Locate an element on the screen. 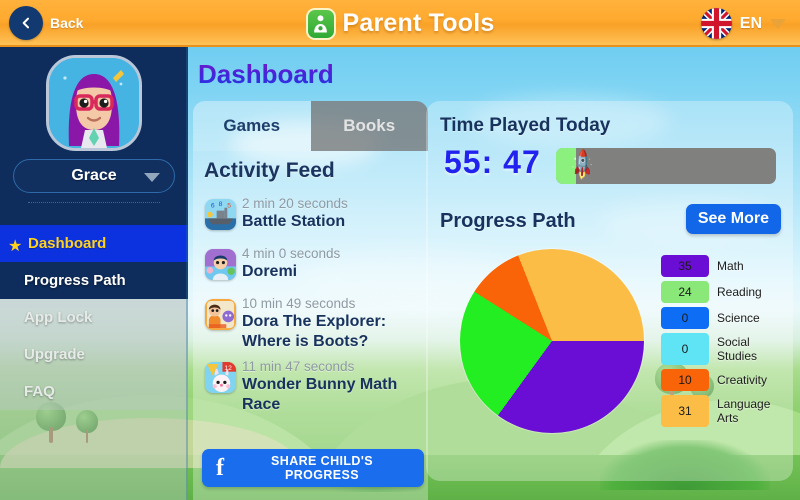 The height and width of the screenshot is (500, 800). activity-feed-list: 6 8 5 2 min 20 seconds Battle Station is located at coordinates (310, 308).